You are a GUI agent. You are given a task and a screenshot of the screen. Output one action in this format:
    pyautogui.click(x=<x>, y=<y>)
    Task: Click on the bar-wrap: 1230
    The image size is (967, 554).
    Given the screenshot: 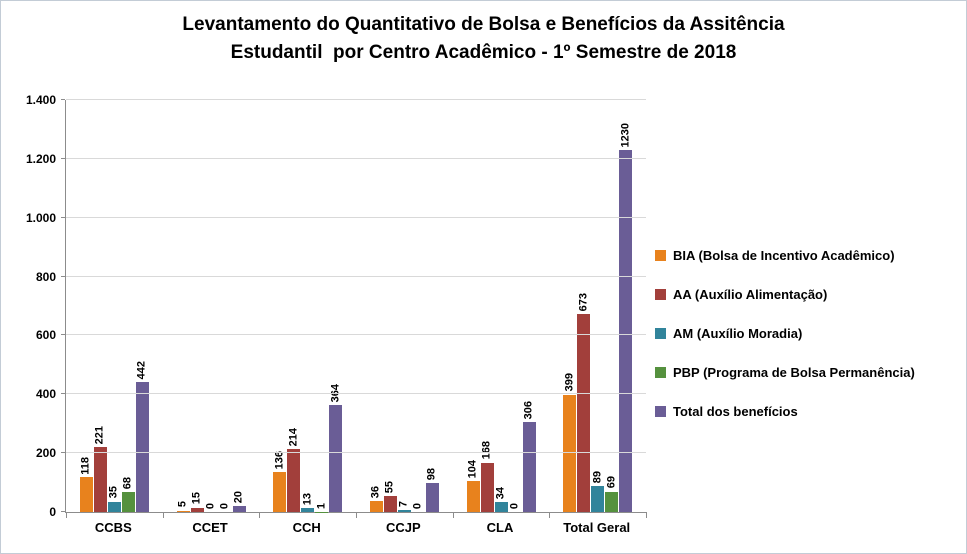 What is the action you would take?
    pyautogui.click(x=626, y=306)
    